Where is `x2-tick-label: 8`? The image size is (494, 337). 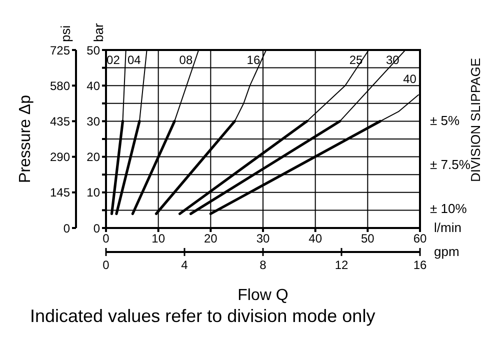
x2-tick-label: 8 is located at coordinates (263, 265).